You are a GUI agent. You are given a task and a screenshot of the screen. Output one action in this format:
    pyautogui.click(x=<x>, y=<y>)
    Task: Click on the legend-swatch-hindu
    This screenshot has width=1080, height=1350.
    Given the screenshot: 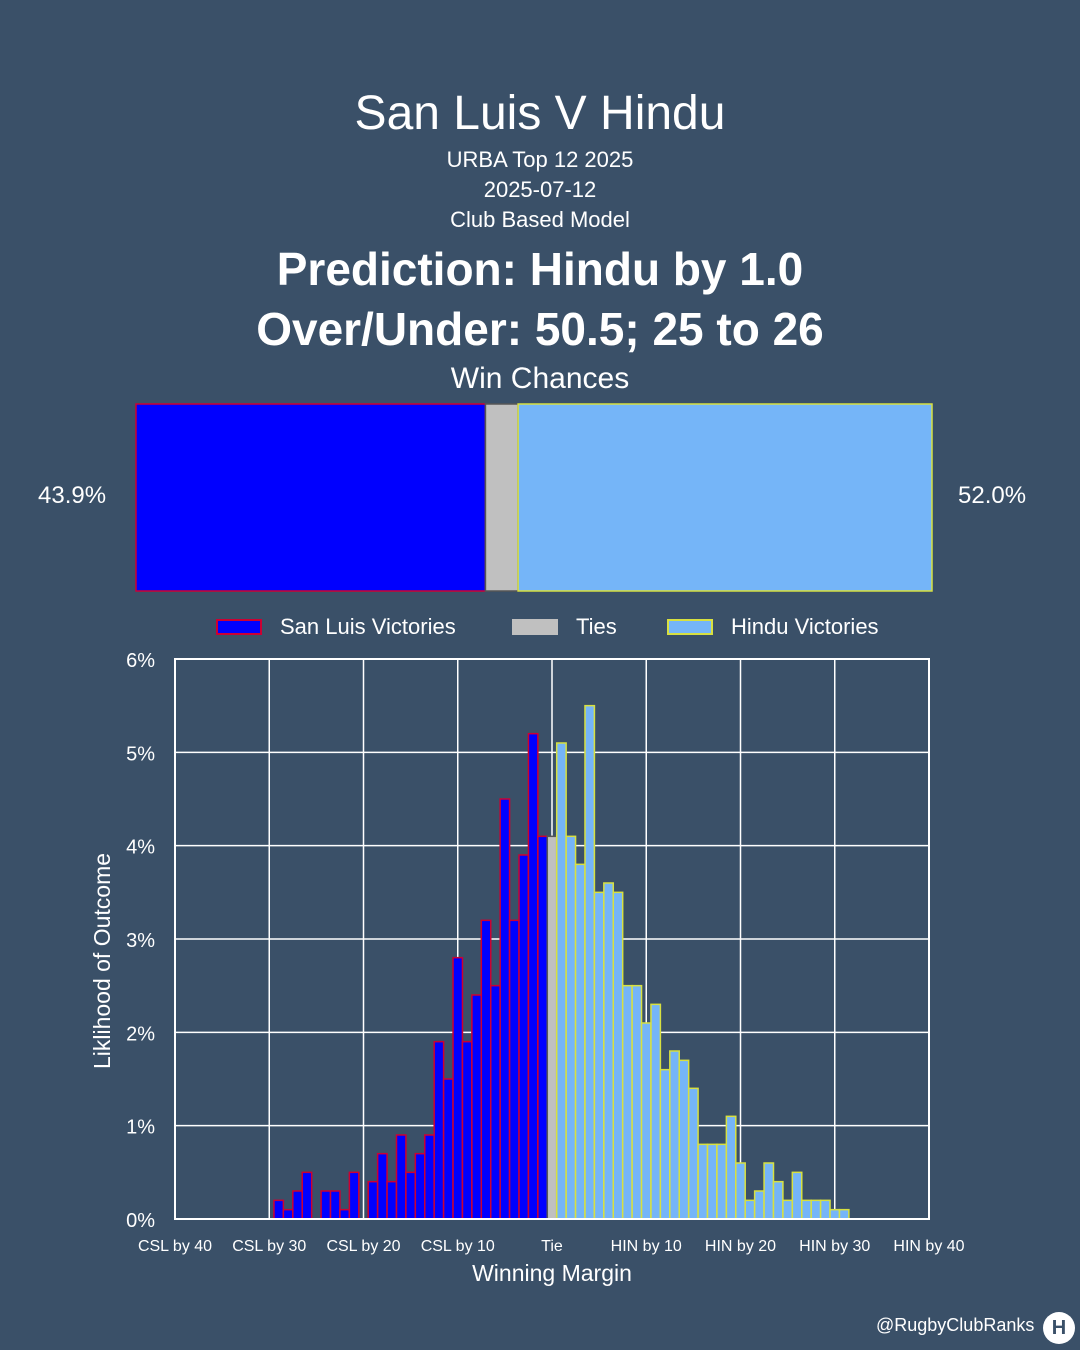 What is the action you would take?
    pyautogui.click(x=690, y=627)
    